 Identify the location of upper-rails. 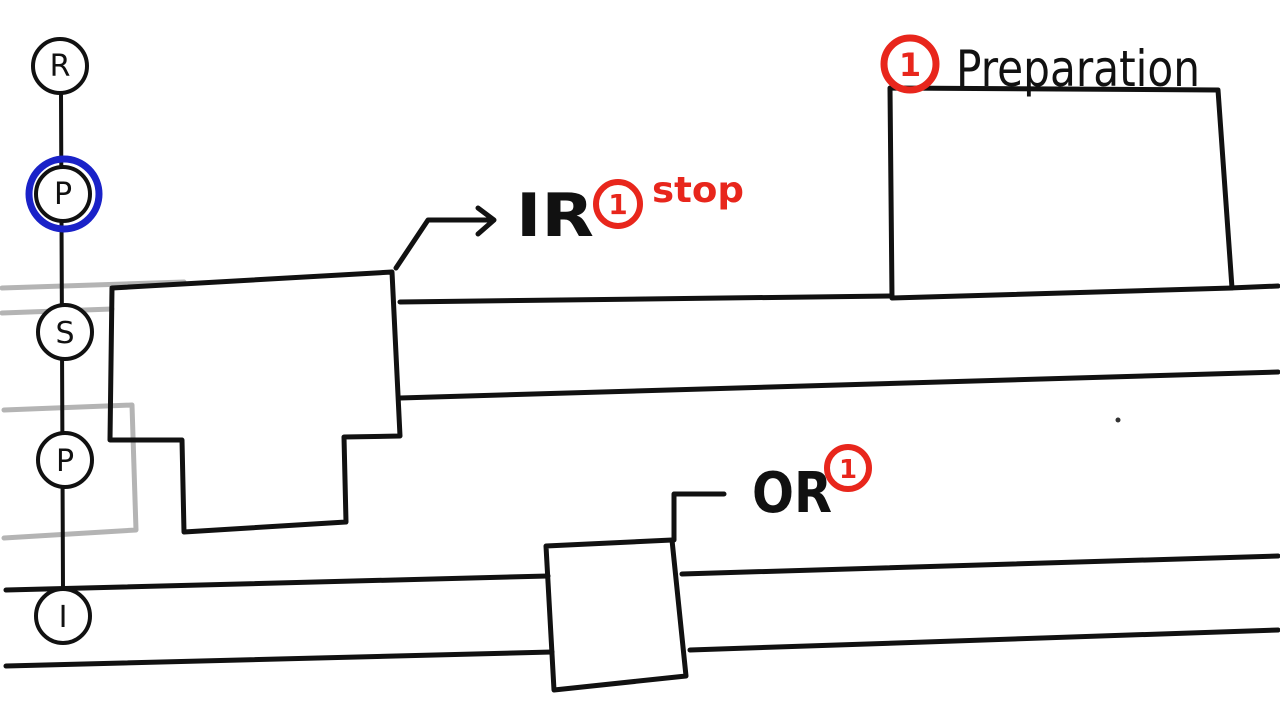
(838, 342).